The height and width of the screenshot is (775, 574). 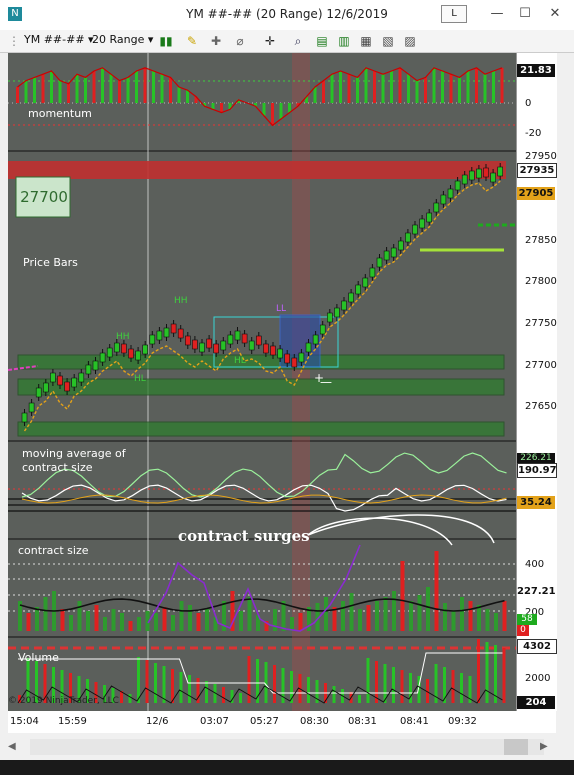 I want to click on minimize-button: —, so click(x=497, y=13).